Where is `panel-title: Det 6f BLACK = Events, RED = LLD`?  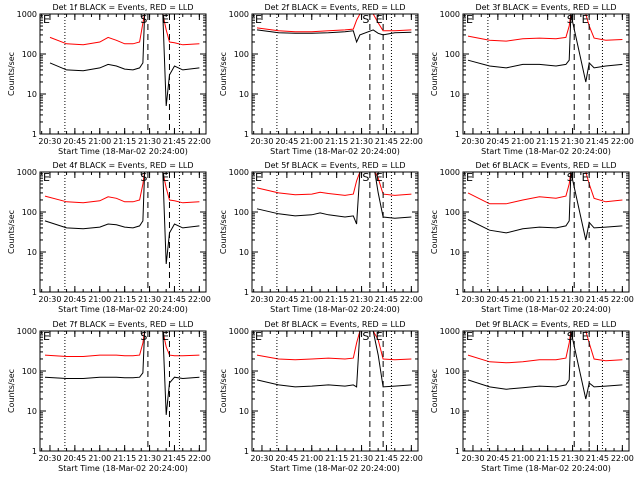
panel-title: Det 6f BLACK = Events, RED = LLD is located at coordinates (545, 165).